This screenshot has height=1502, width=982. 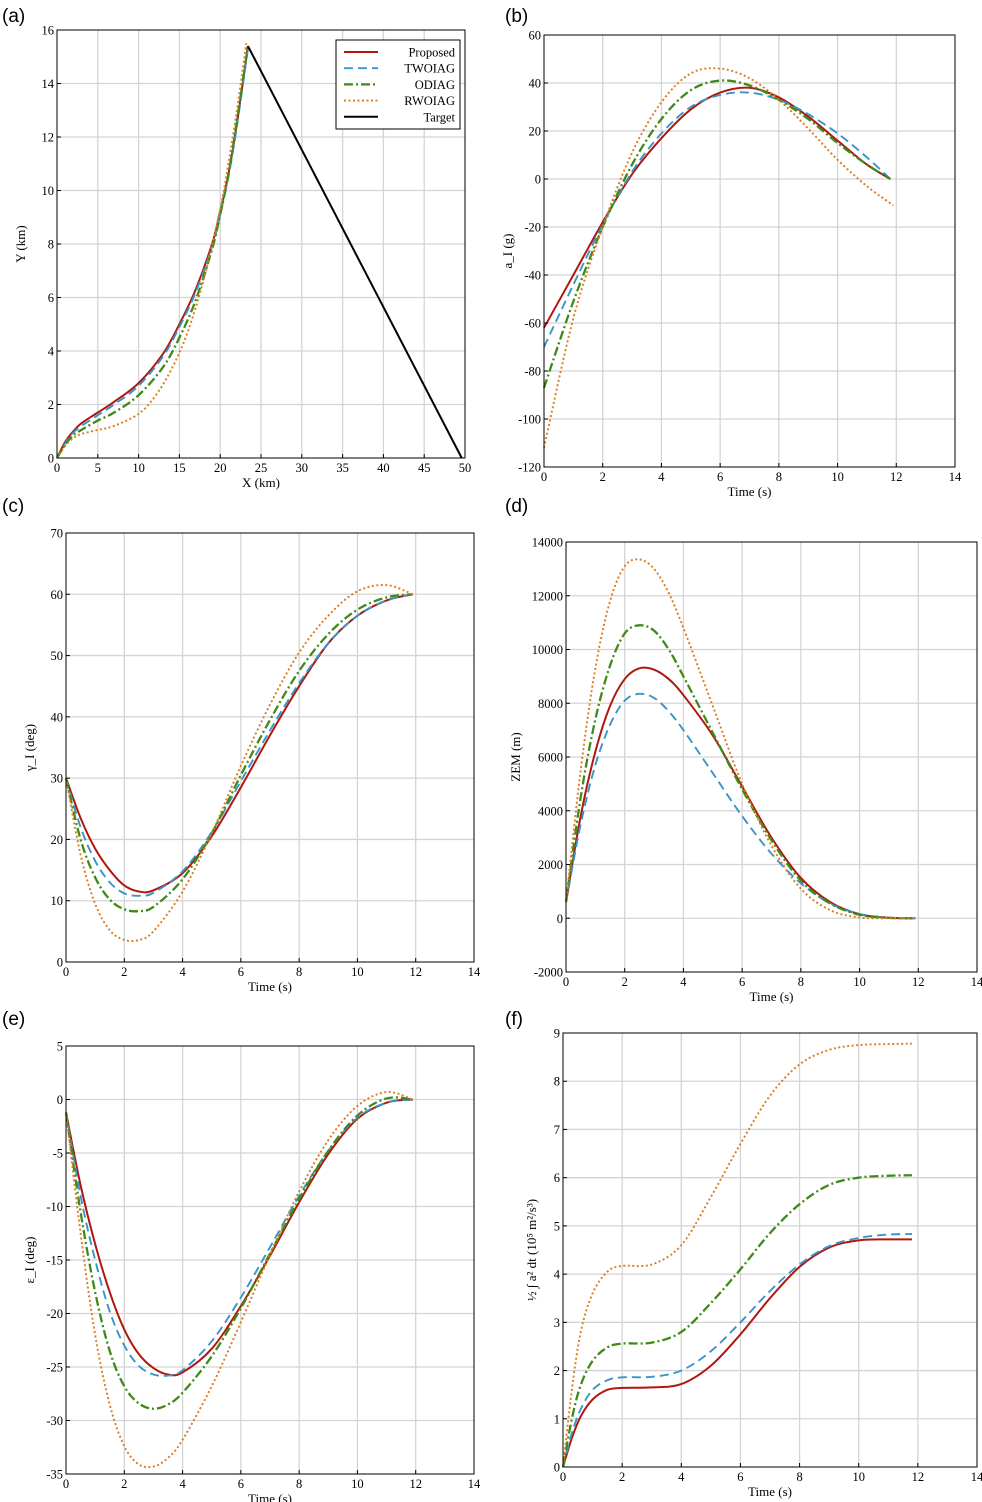 I want to click on y-tick-label: 14, so click(x=48, y=84).